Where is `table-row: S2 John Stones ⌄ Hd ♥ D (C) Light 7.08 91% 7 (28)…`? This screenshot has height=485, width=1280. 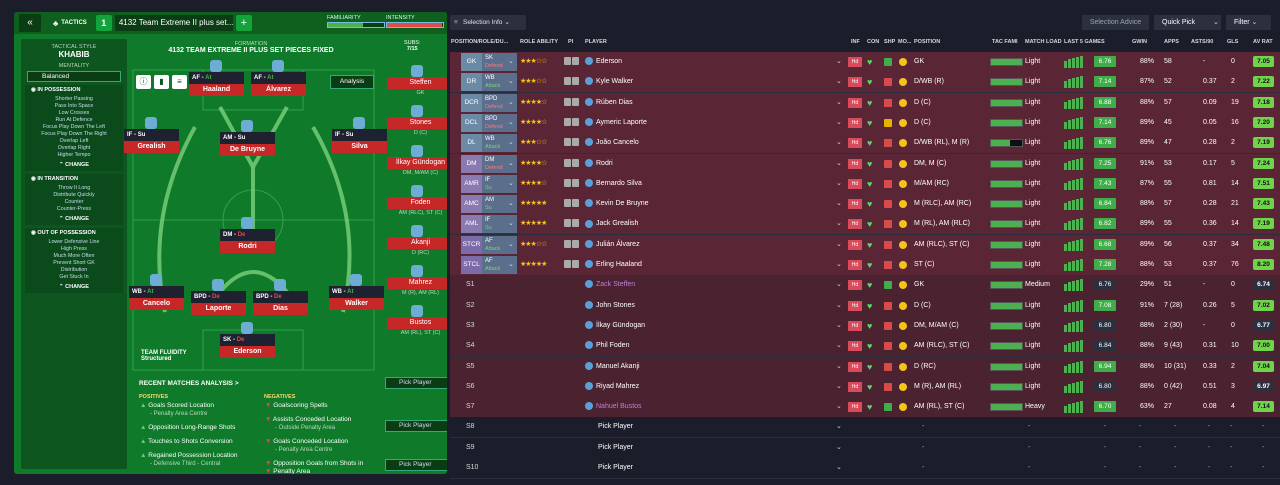
table-row: S2 John Stones ⌄ Hd ♥ D (C) Light 7.08 91% 7 (28)… is located at coordinates (865, 305).